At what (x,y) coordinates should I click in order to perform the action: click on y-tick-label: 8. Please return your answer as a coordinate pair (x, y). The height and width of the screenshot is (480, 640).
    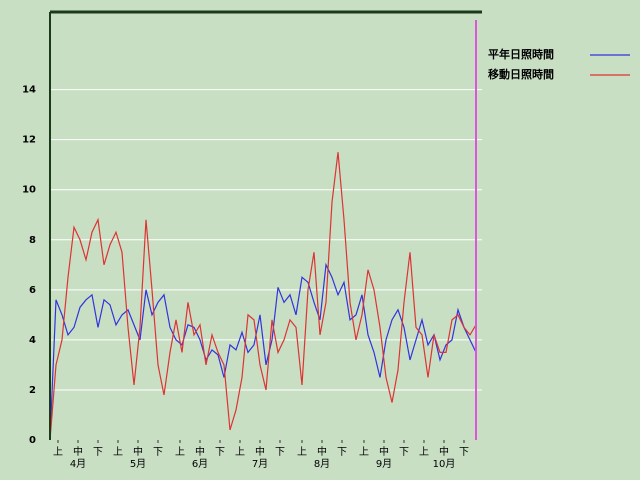
    Looking at the image, I should click on (32, 240).